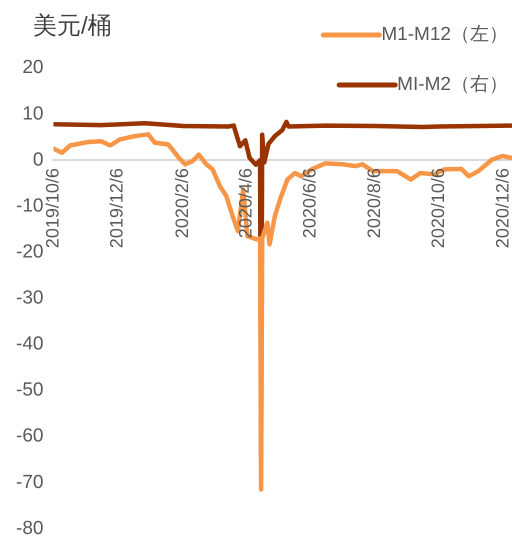  Describe the element at coordinates (72, 26) in the screenshot. I see `y-axis-title: 美元/桶` at that location.